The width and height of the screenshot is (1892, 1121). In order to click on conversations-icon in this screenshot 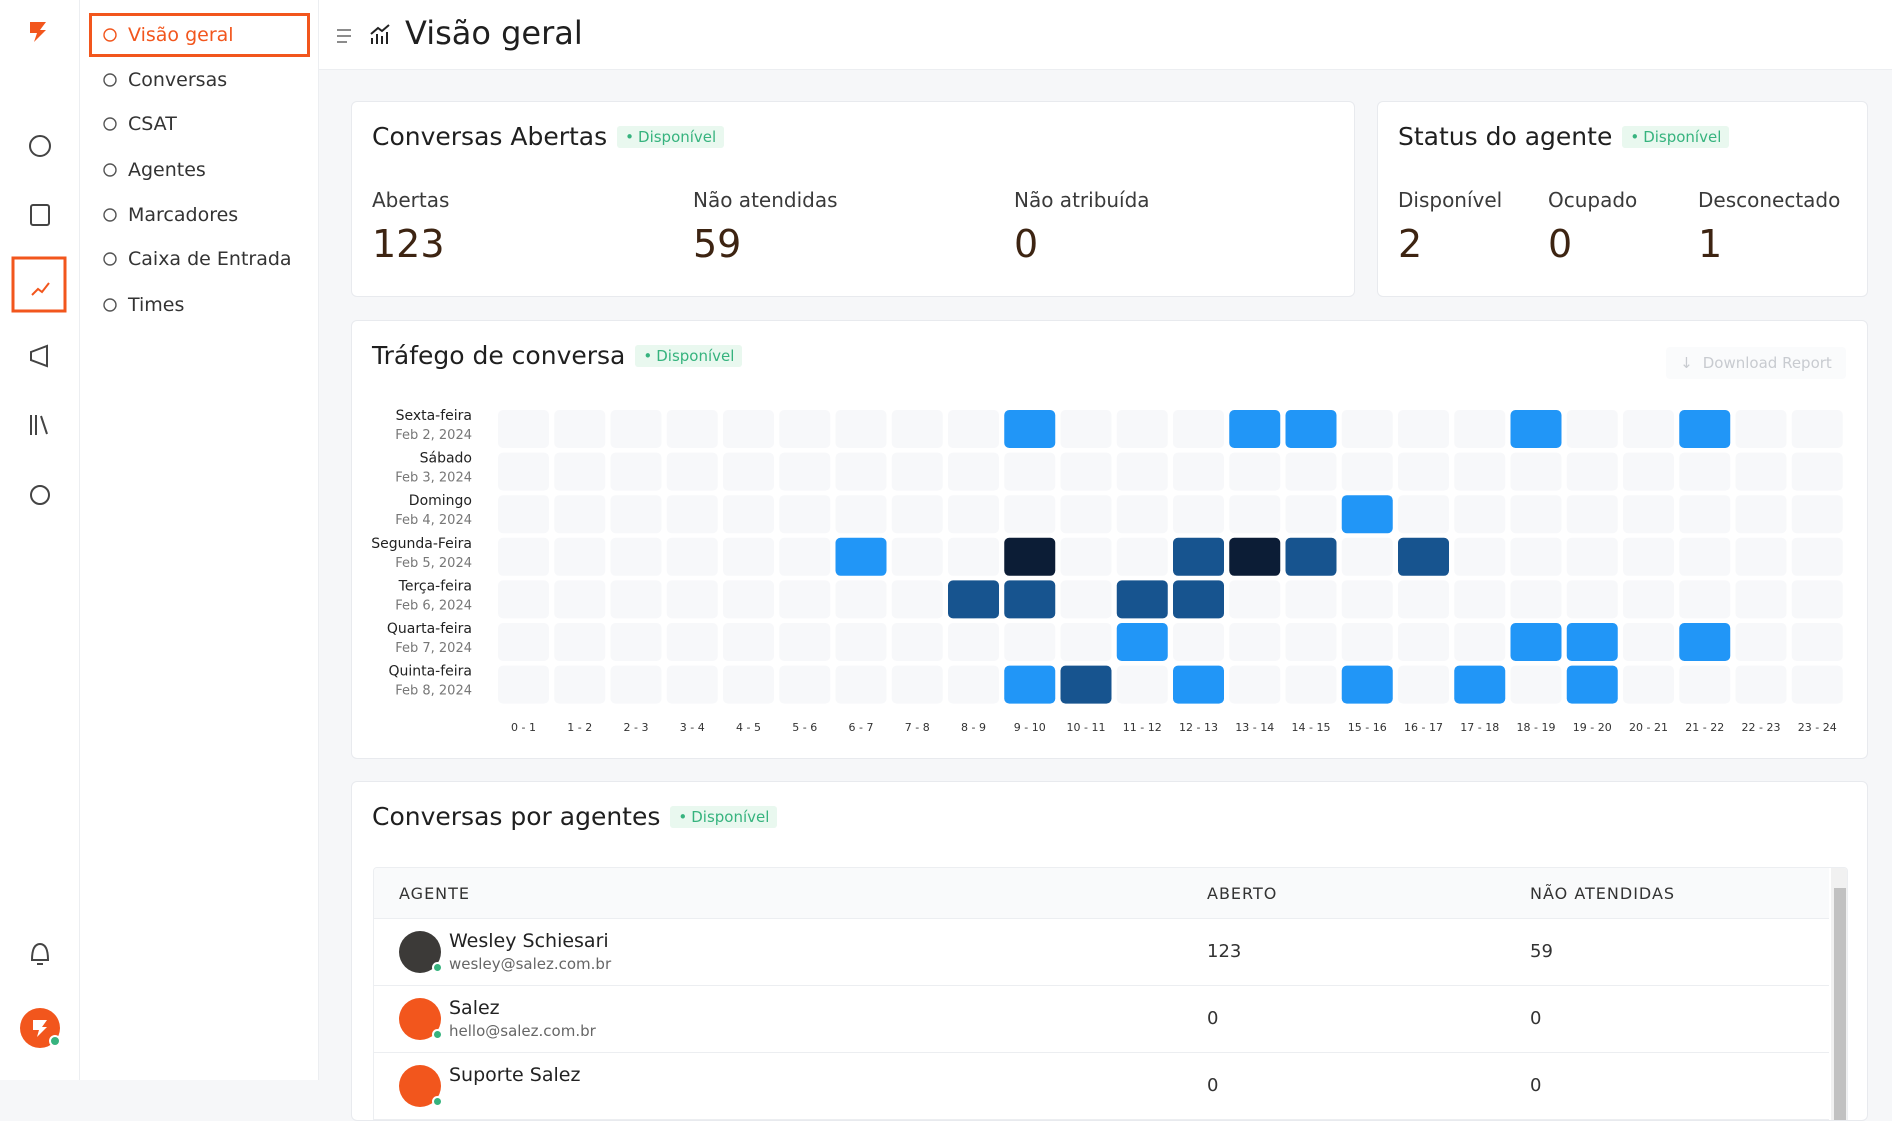, I will do `click(40, 146)`.